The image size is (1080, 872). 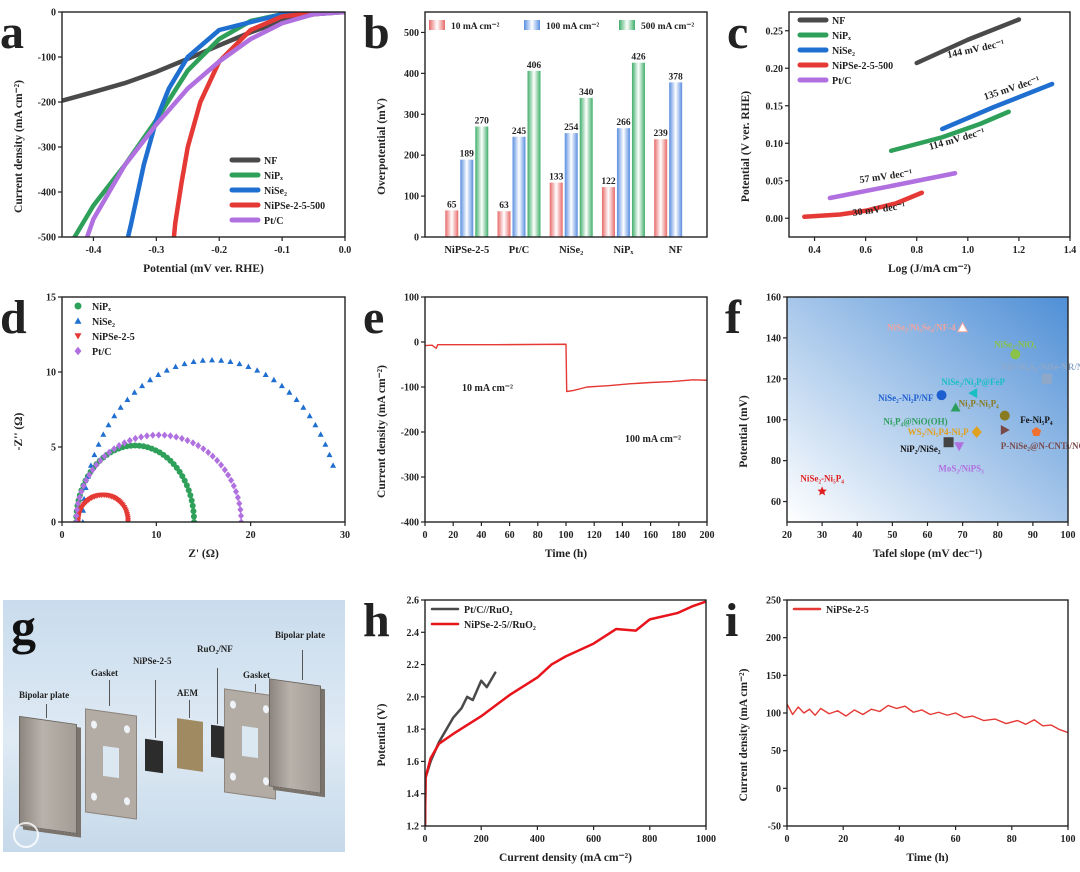 I want to click on point-label: NiSe₂/Ni₃Se₄/NF-4, so click(x=921, y=328).